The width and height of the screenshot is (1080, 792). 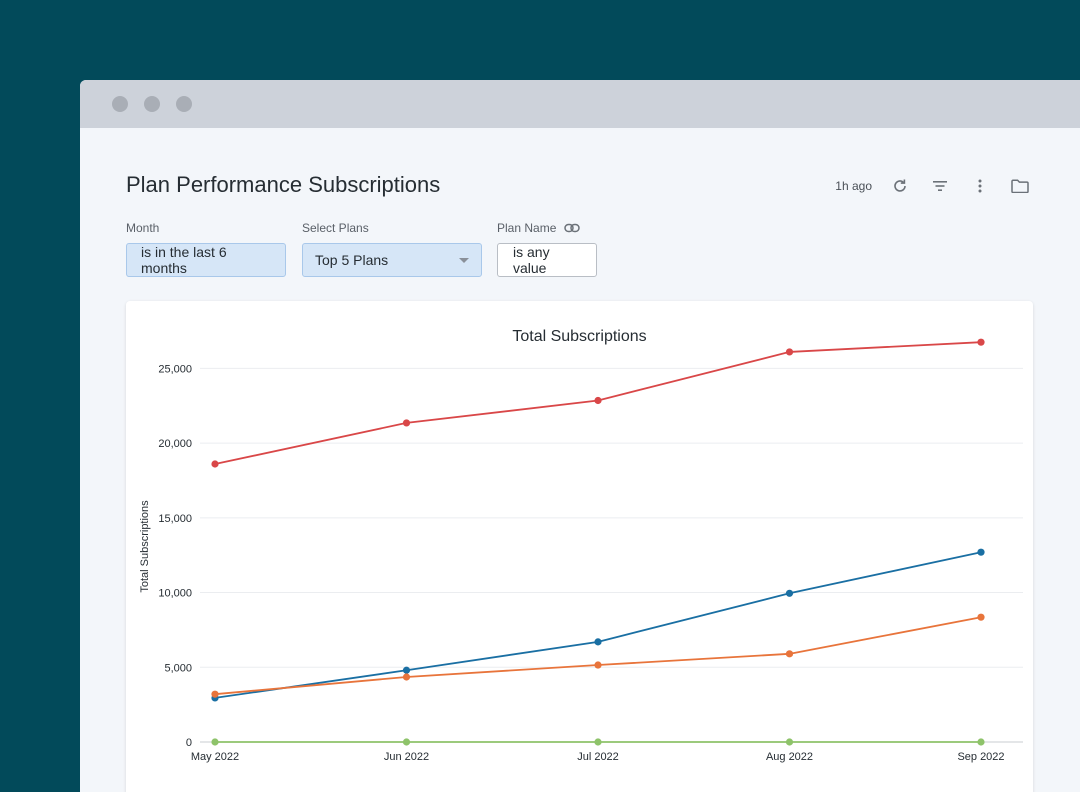 What do you see at coordinates (406, 757) in the screenshot?
I see `x-tick-label: Jun 2022` at bounding box center [406, 757].